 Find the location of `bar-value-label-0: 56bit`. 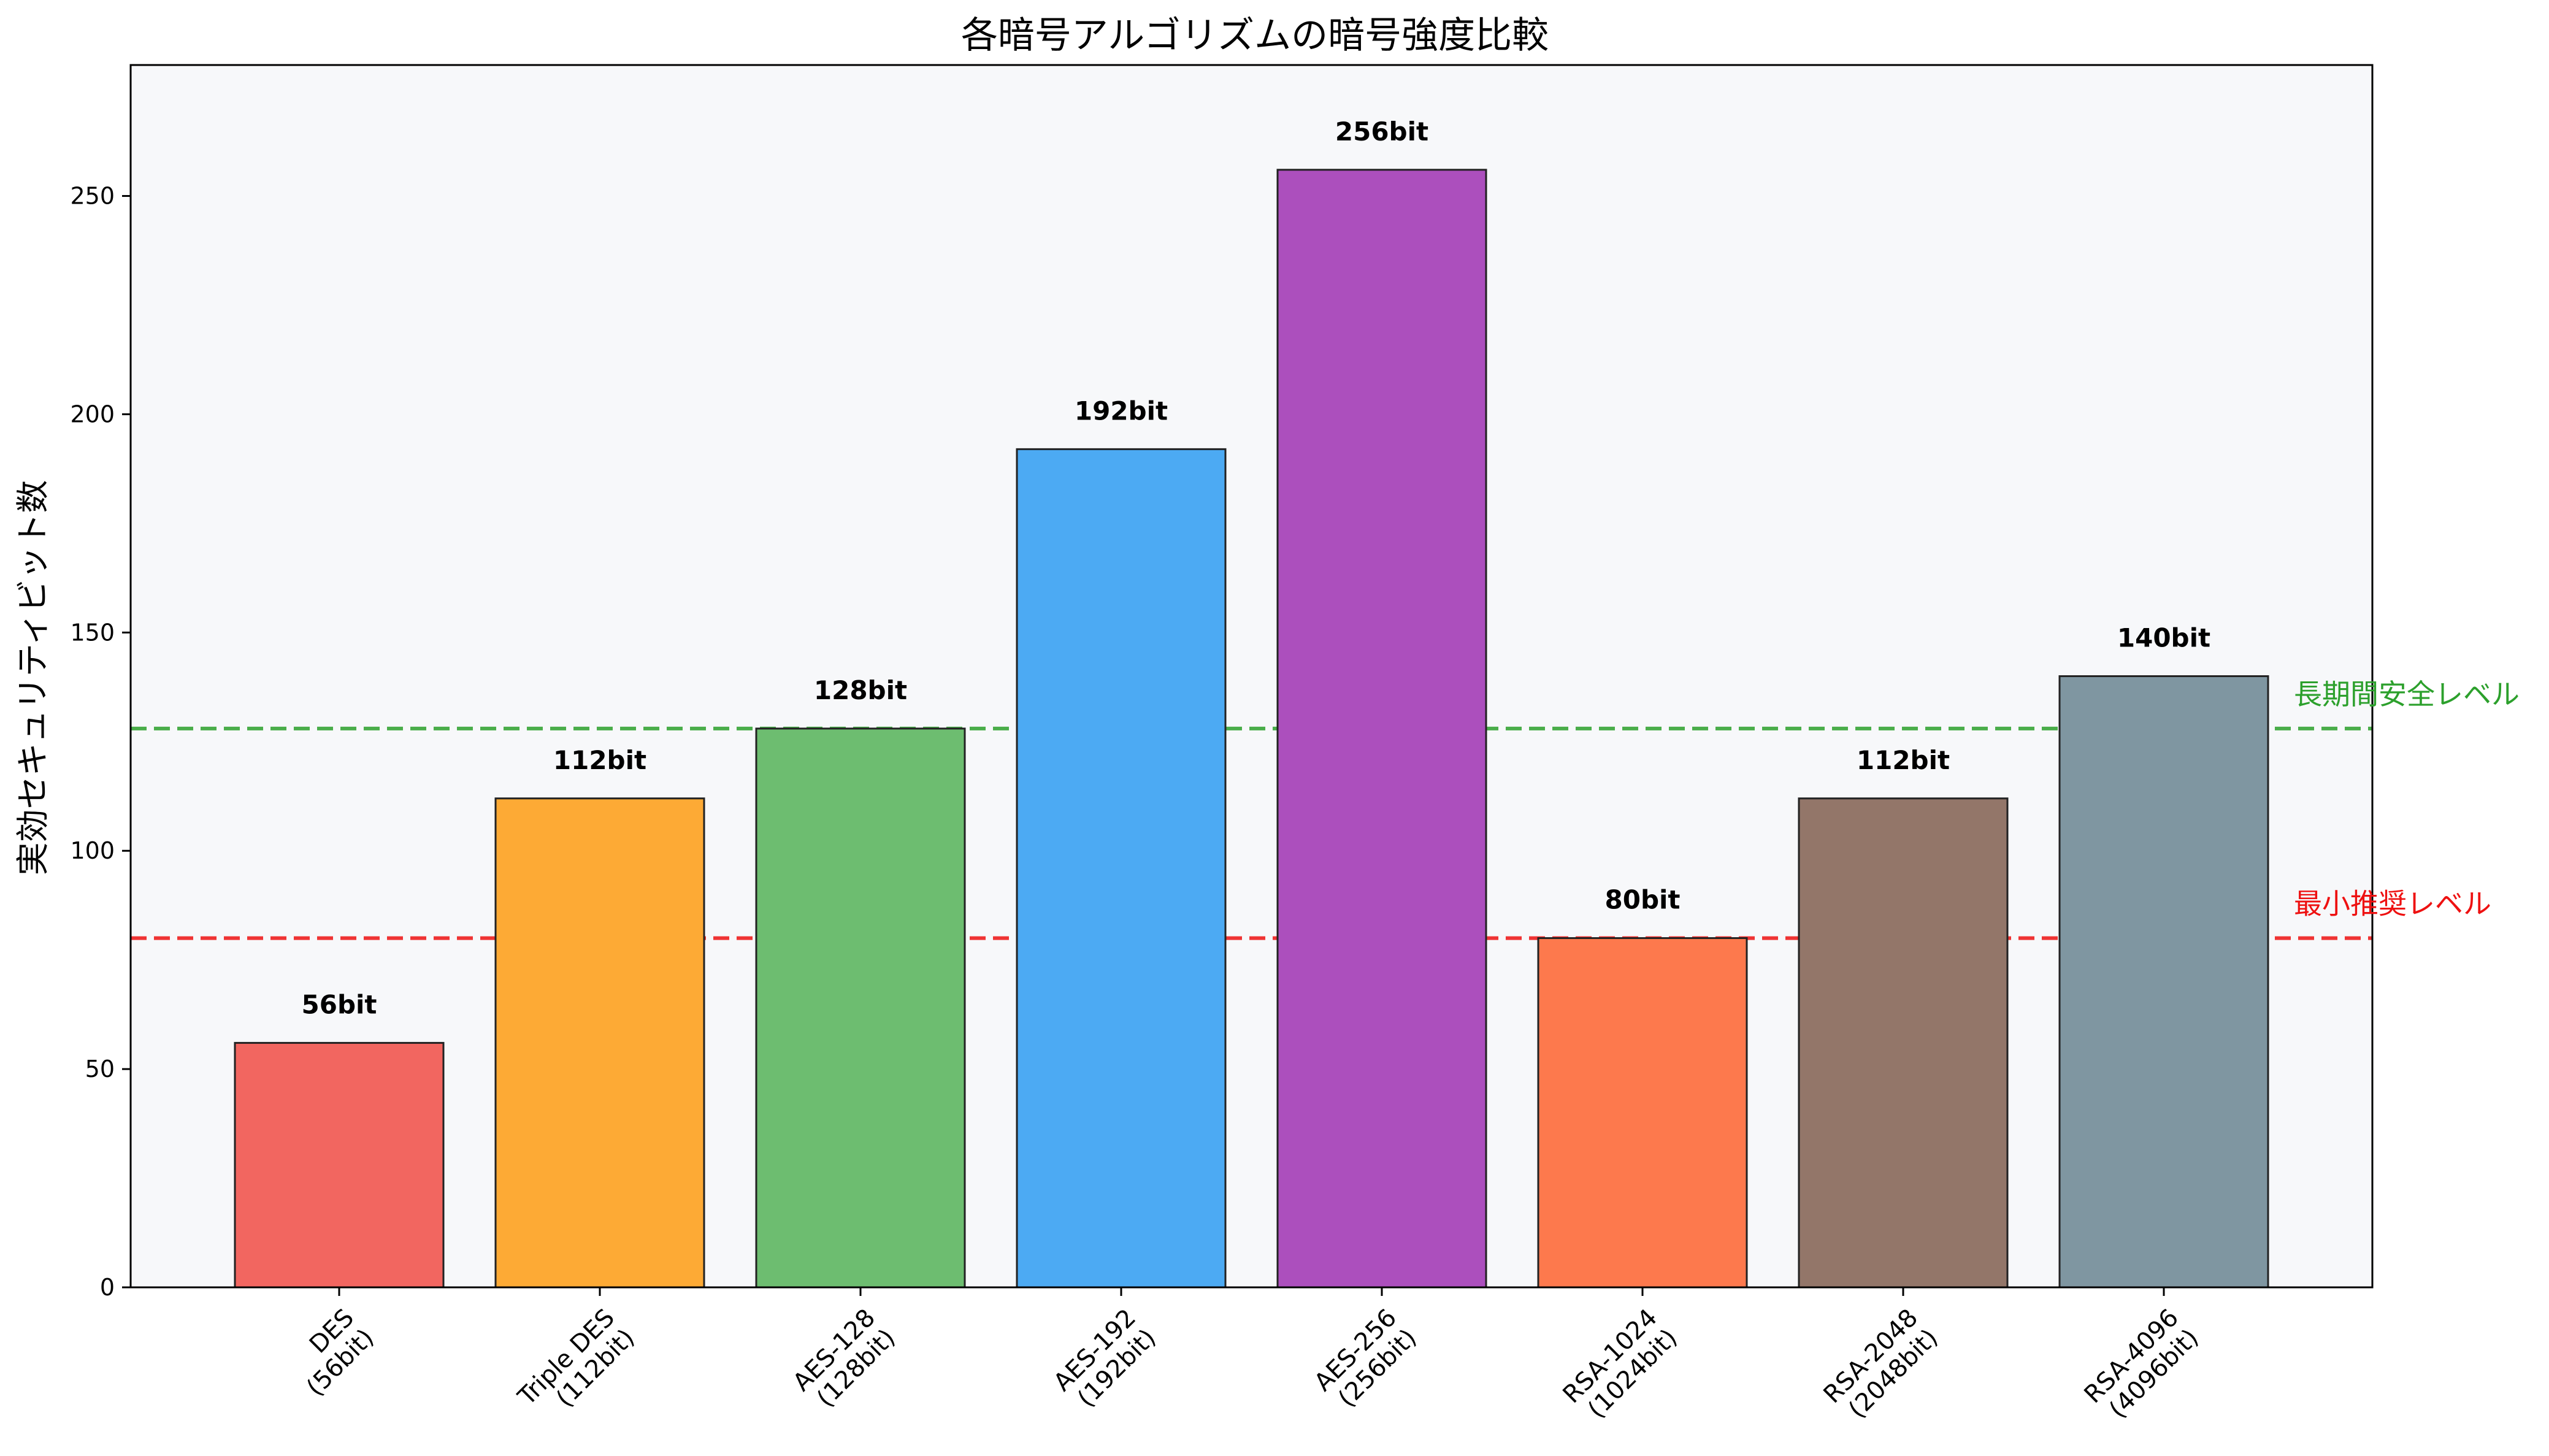

bar-value-label-0: 56bit is located at coordinates (339, 1004).